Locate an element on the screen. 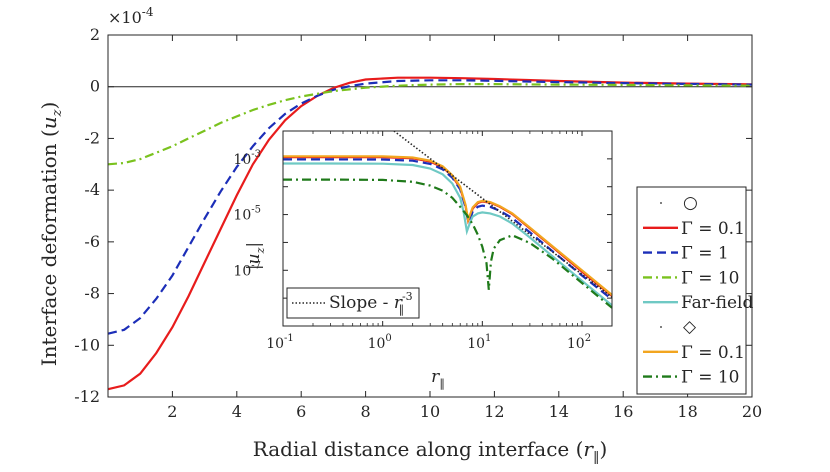 The height and width of the screenshot is (472, 830). legend-entry: Γ = 1 is located at coordinates (686, 254).